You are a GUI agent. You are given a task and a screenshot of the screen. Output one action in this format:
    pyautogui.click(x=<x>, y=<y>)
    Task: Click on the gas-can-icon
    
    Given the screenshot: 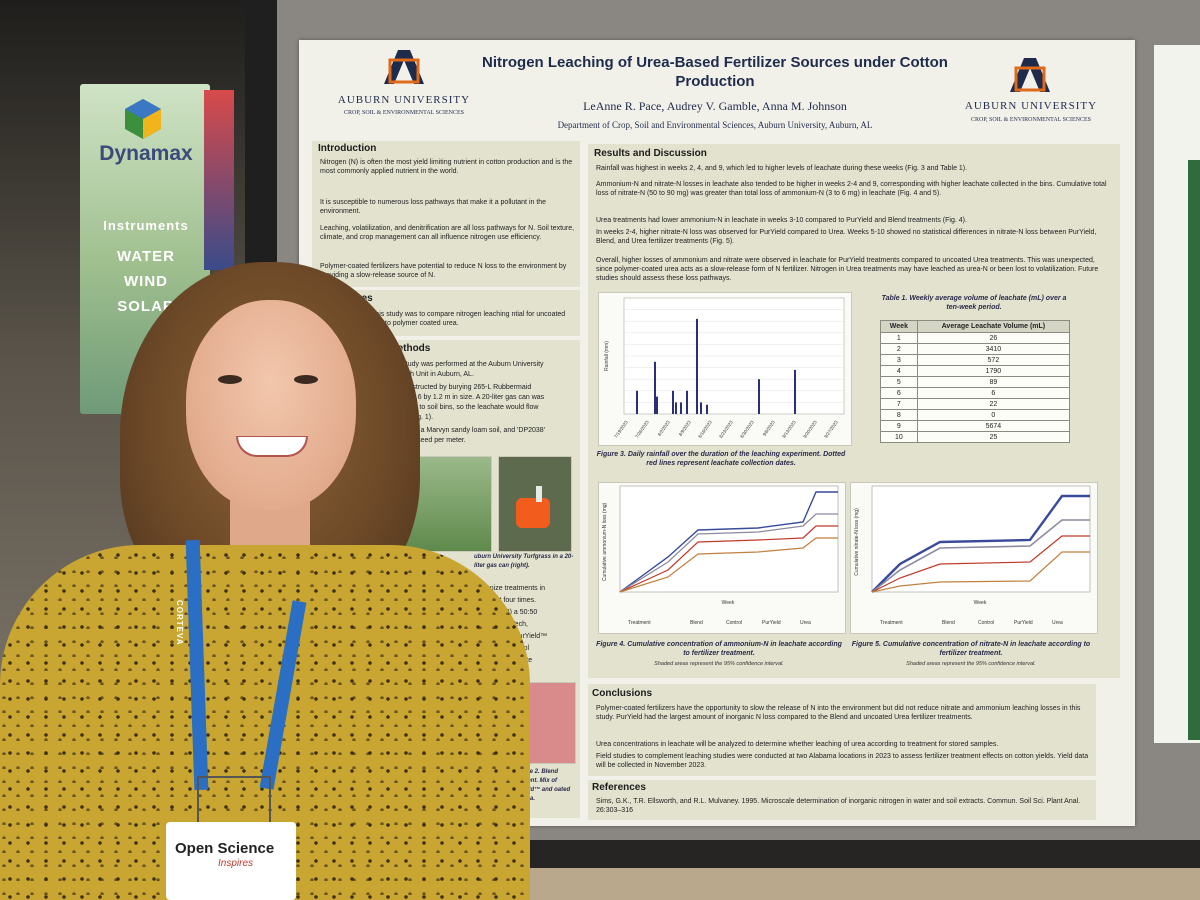 What is the action you would take?
    pyautogui.click(x=533, y=507)
    